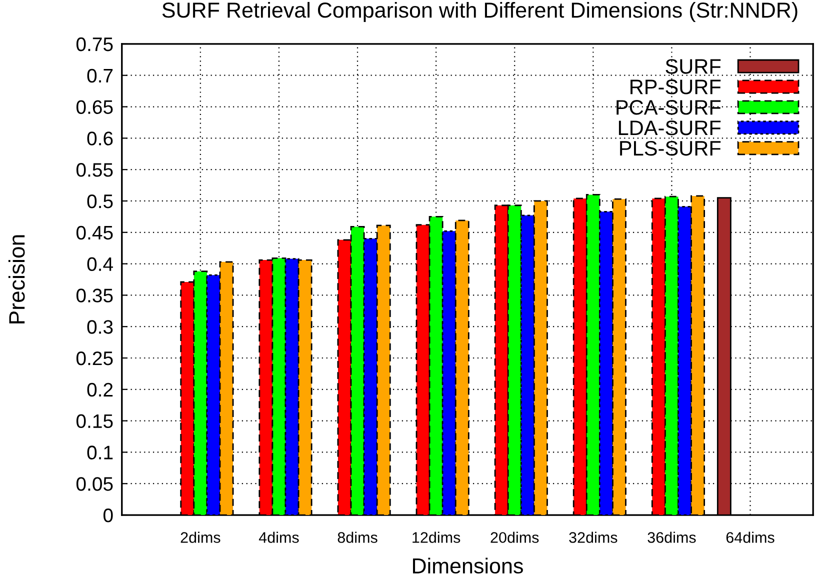 This screenshot has height=583, width=818. What do you see at coordinates (94, 358) in the screenshot?
I see `y-tick-label: 0.25` at bounding box center [94, 358].